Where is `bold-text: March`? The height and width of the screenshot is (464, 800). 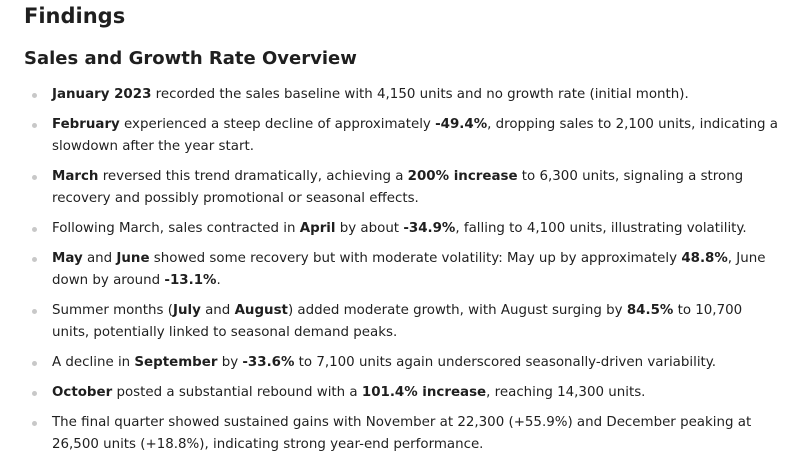
bold-text: March is located at coordinates (75, 176).